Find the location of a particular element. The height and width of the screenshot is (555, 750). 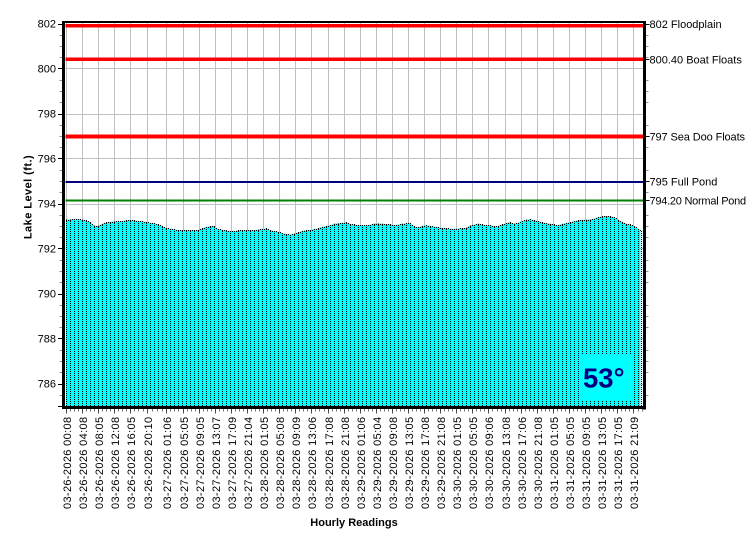

svg-text: 802 is located at coordinates (47, 25).